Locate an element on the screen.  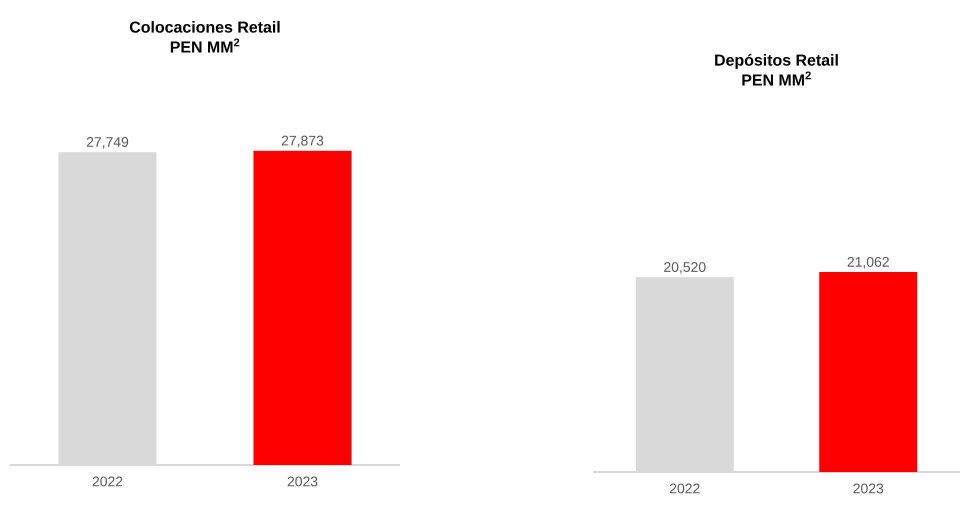
data-label: 27,873 is located at coordinates (303, 142).